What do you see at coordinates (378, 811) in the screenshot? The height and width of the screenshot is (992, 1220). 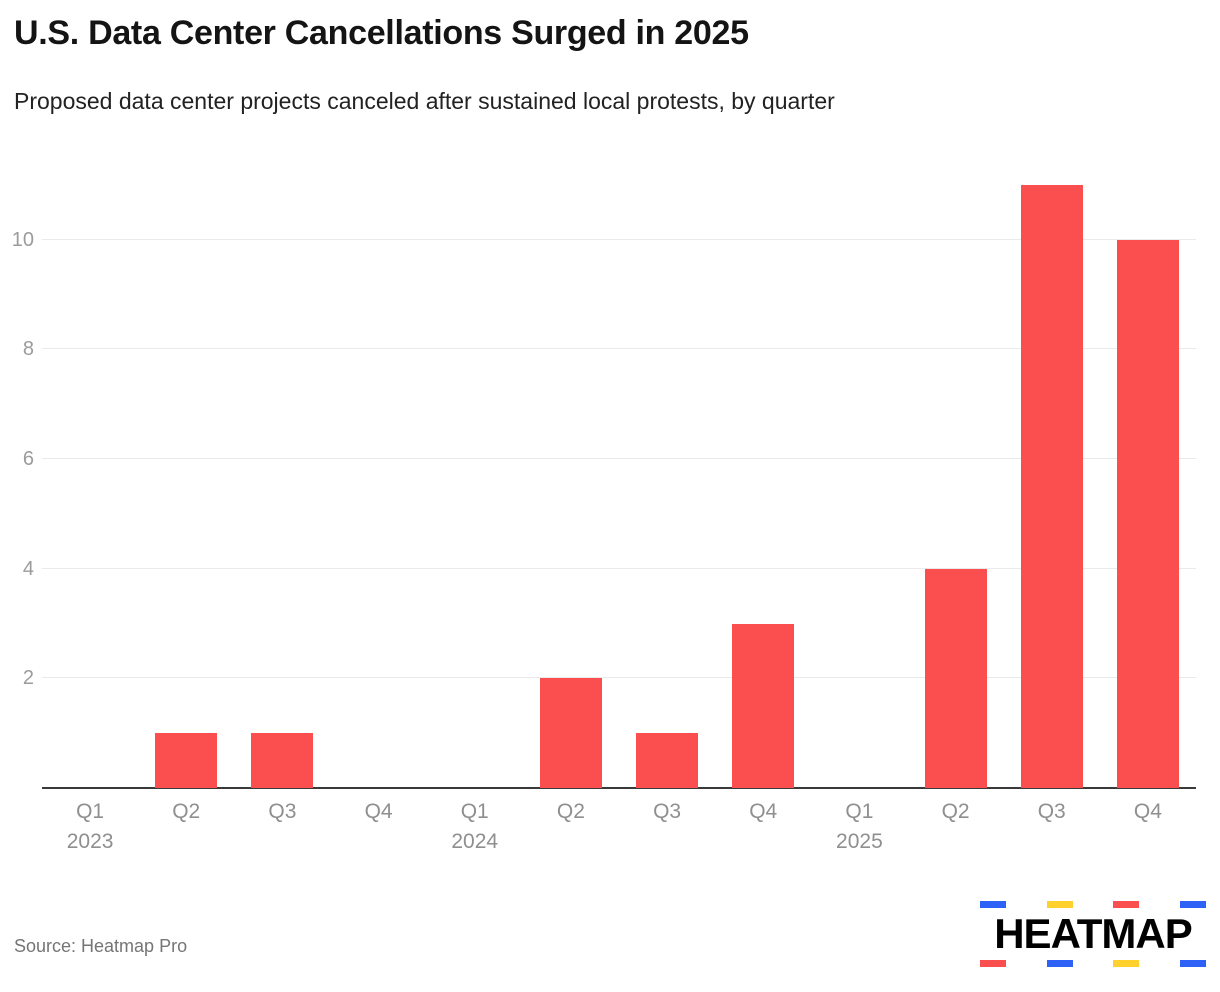 I see `x-tick-label-q4-2023: Q4` at bounding box center [378, 811].